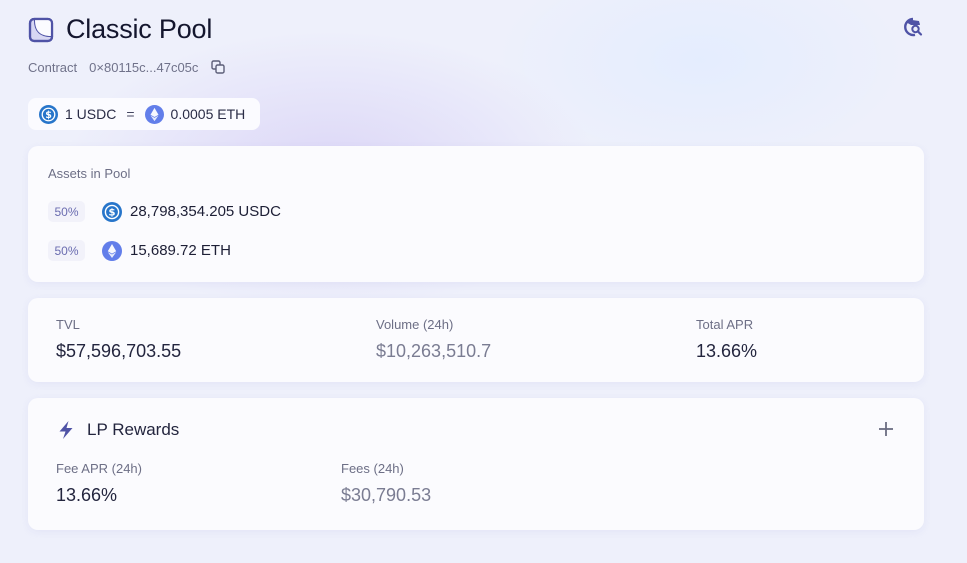 This screenshot has height=563, width=967. What do you see at coordinates (133, 429) in the screenshot?
I see `lp-rewards-title: LP Rewards` at bounding box center [133, 429].